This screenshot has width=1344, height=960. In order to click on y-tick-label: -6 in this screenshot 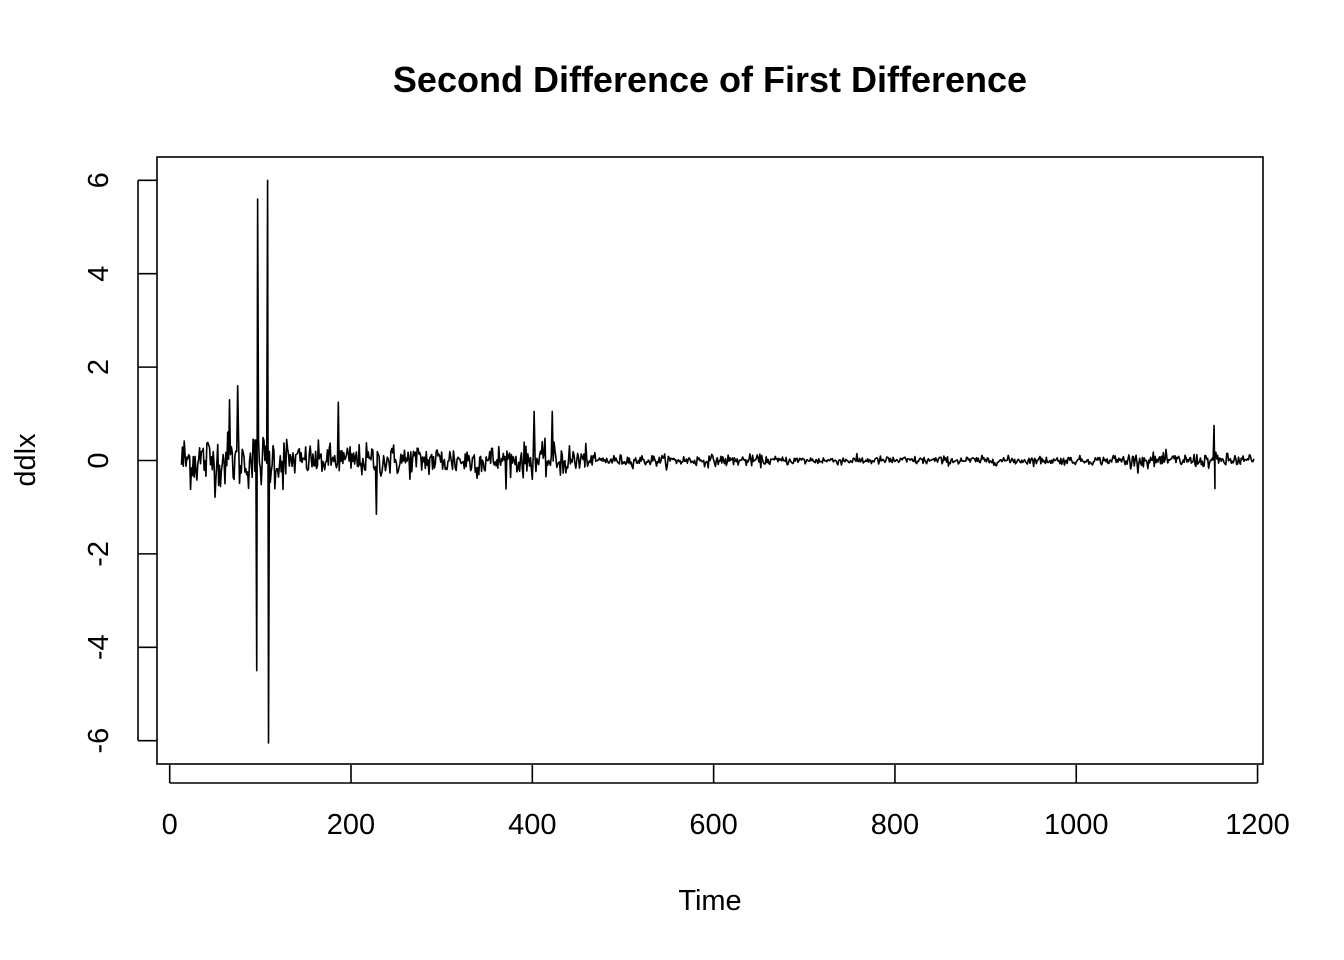, I will do `click(99, 741)`.